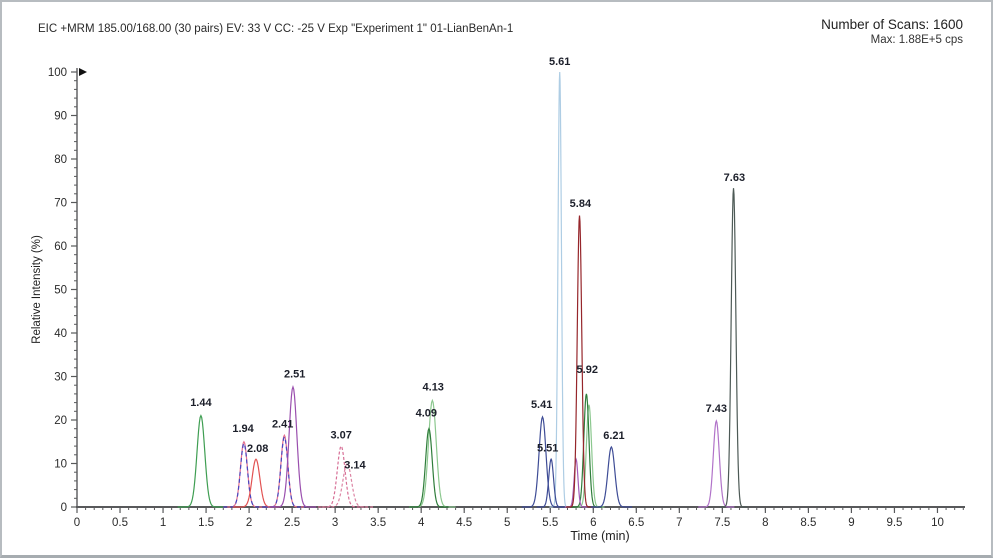  What do you see at coordinates (37, 289) in the screenshot?
I see `y-axis-title: Relative Intensity (%)` at bounding box center [37, 289].